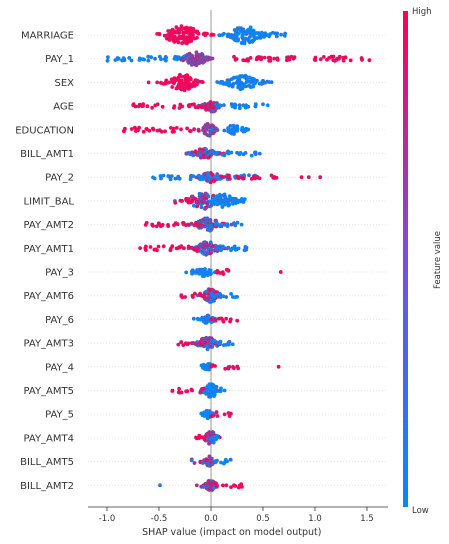  Describe the element at coordinates (48, 438) in the screenshot. I see `feature-label: PAY_AMT4` at that location.